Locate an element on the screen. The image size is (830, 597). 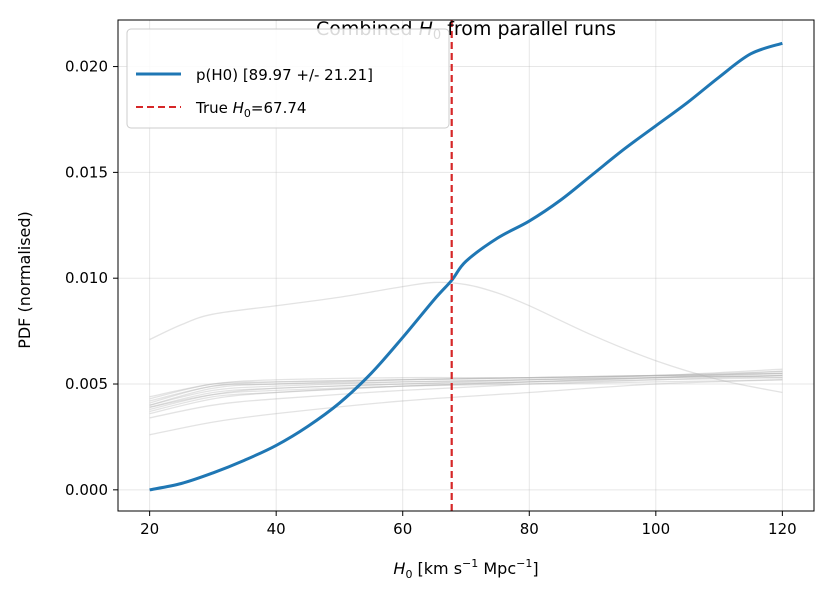
legend: p(H0) [89.97 +/- 21.21] True H0=67.74 is located at coordinates (288, 78).